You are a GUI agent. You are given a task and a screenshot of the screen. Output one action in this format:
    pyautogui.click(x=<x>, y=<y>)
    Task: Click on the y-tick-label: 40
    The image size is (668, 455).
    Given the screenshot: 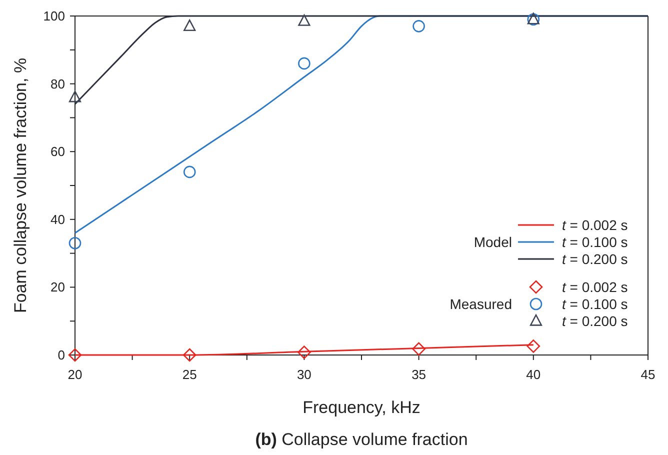 What is the action you would take?
    pyautogui.click(x=57, y=219)
    